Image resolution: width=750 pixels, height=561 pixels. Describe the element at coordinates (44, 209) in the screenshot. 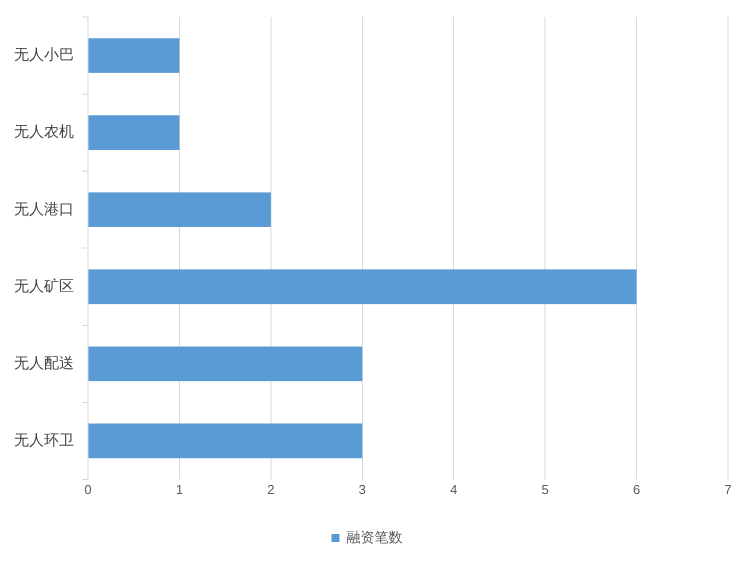

I see `y-tick-label: 无人港口` at that location.